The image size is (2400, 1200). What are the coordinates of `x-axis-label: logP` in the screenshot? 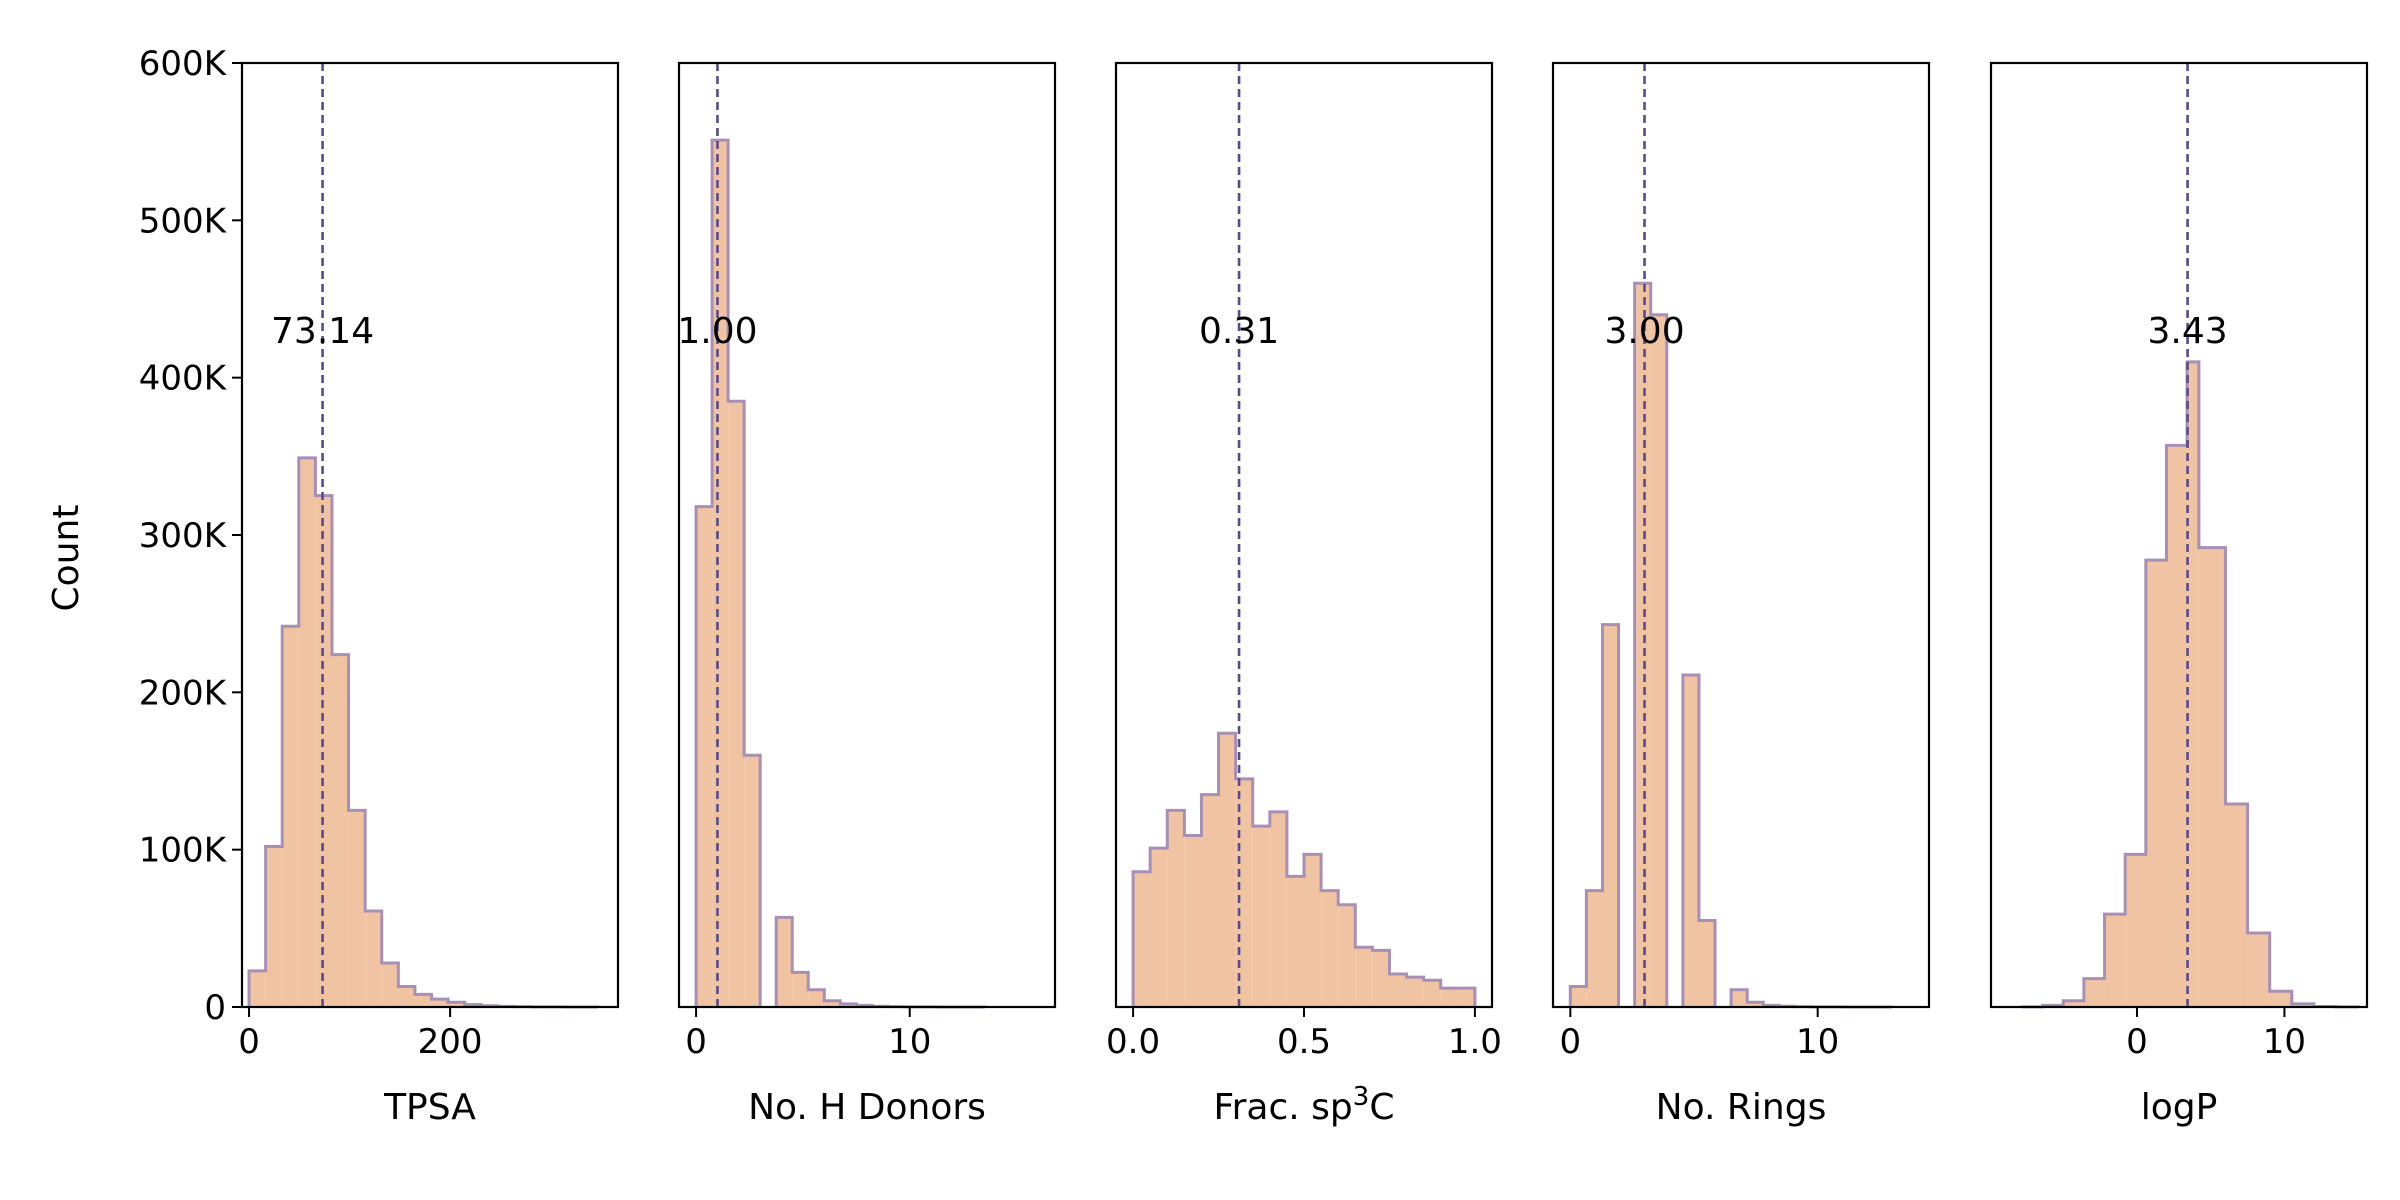 It's located at (2179, 1107).